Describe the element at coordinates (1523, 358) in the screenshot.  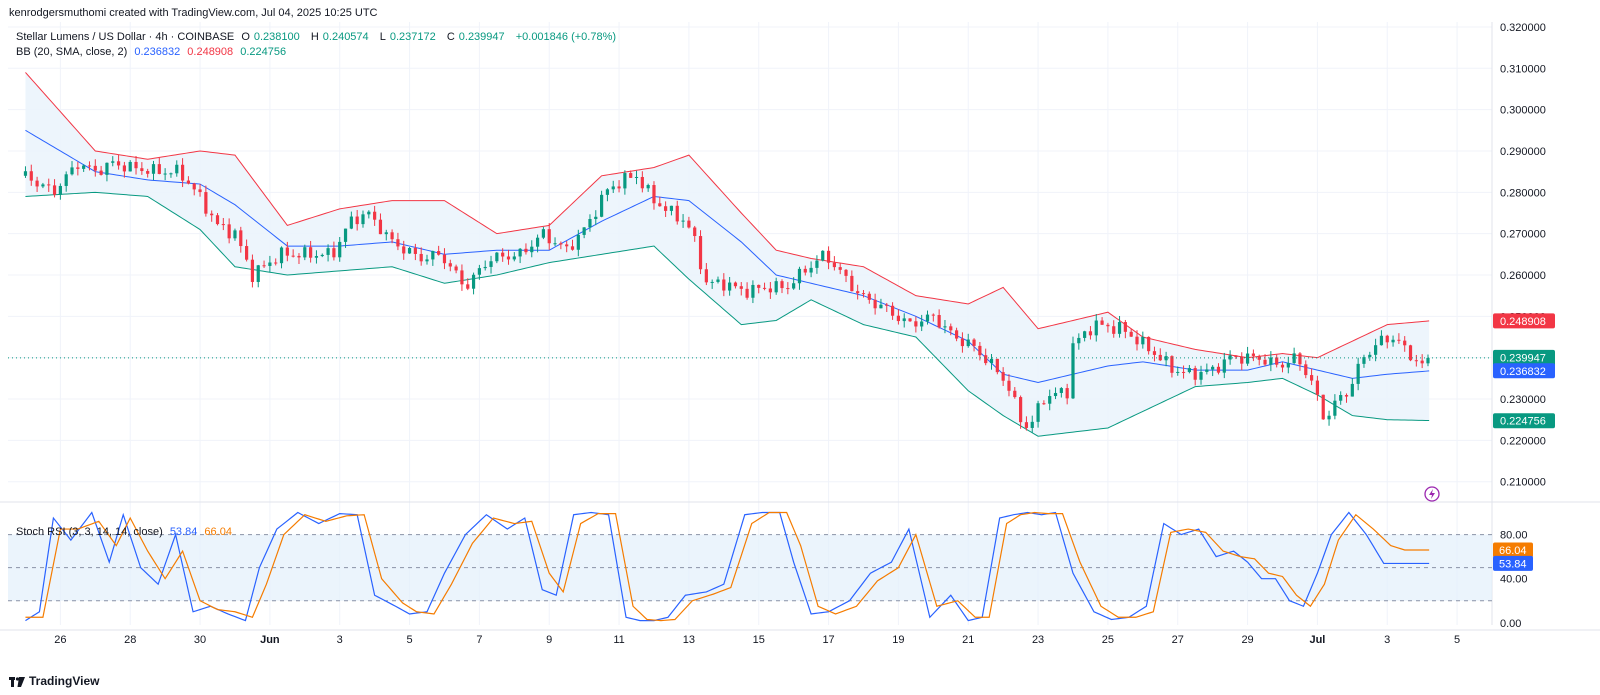
I see `price-badge-label: 0.239947` at that location.